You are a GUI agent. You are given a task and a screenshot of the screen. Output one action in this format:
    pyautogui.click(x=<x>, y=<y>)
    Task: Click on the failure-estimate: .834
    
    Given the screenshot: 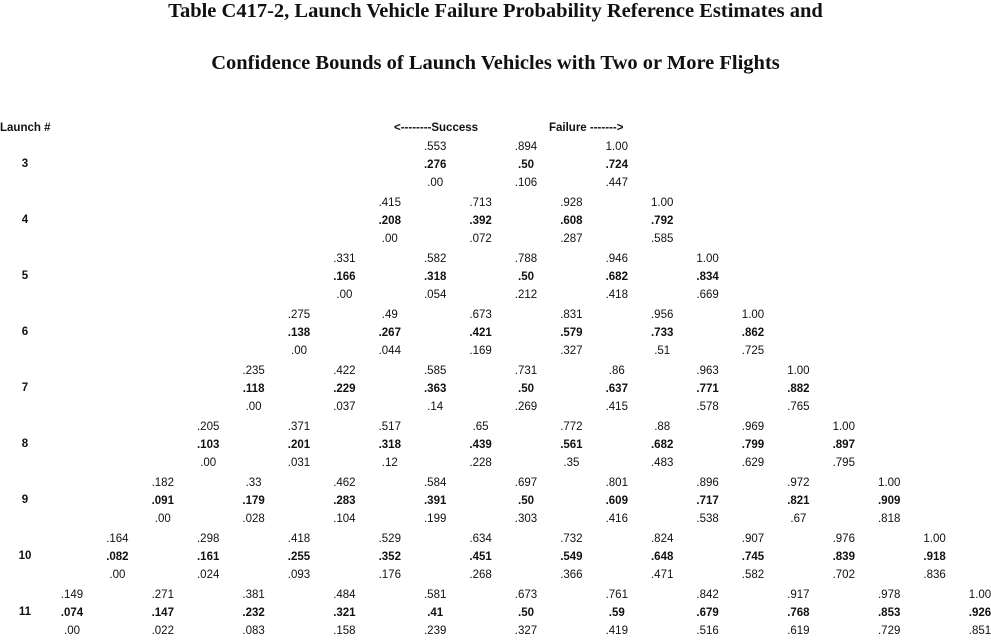 What is the action you would take?
    pyautogui.click(x=707, y=277)
    